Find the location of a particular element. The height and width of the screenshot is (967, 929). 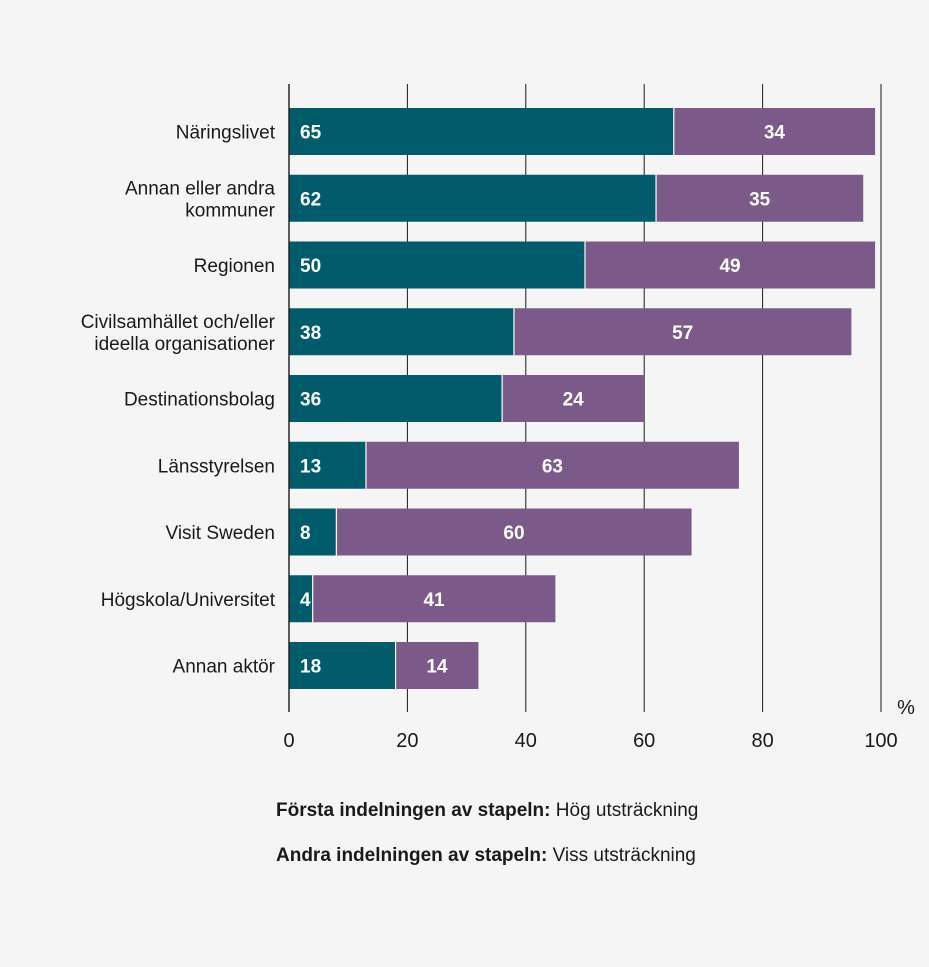

bar-value-label: 49 is located at coordinates (729, 266).